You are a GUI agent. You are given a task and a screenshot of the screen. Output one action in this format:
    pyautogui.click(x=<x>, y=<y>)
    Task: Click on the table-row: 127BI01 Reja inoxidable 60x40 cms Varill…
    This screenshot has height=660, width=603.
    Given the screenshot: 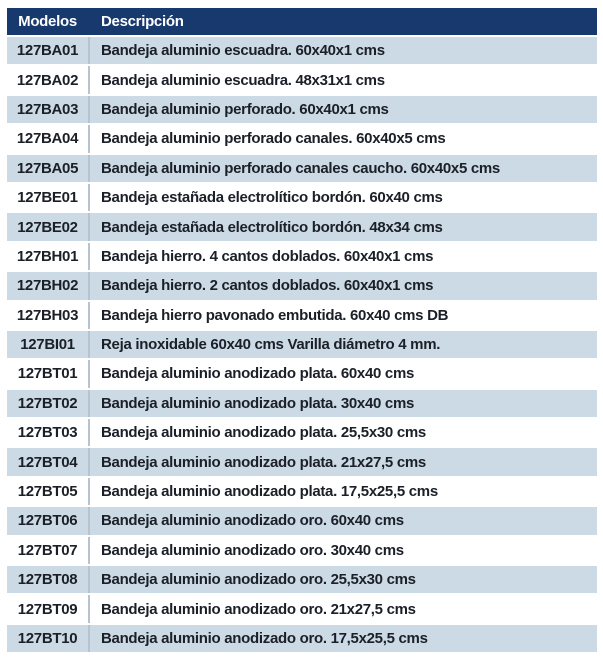 What is the action you would take?
    pyautogui.click(x=302, y=344)
    